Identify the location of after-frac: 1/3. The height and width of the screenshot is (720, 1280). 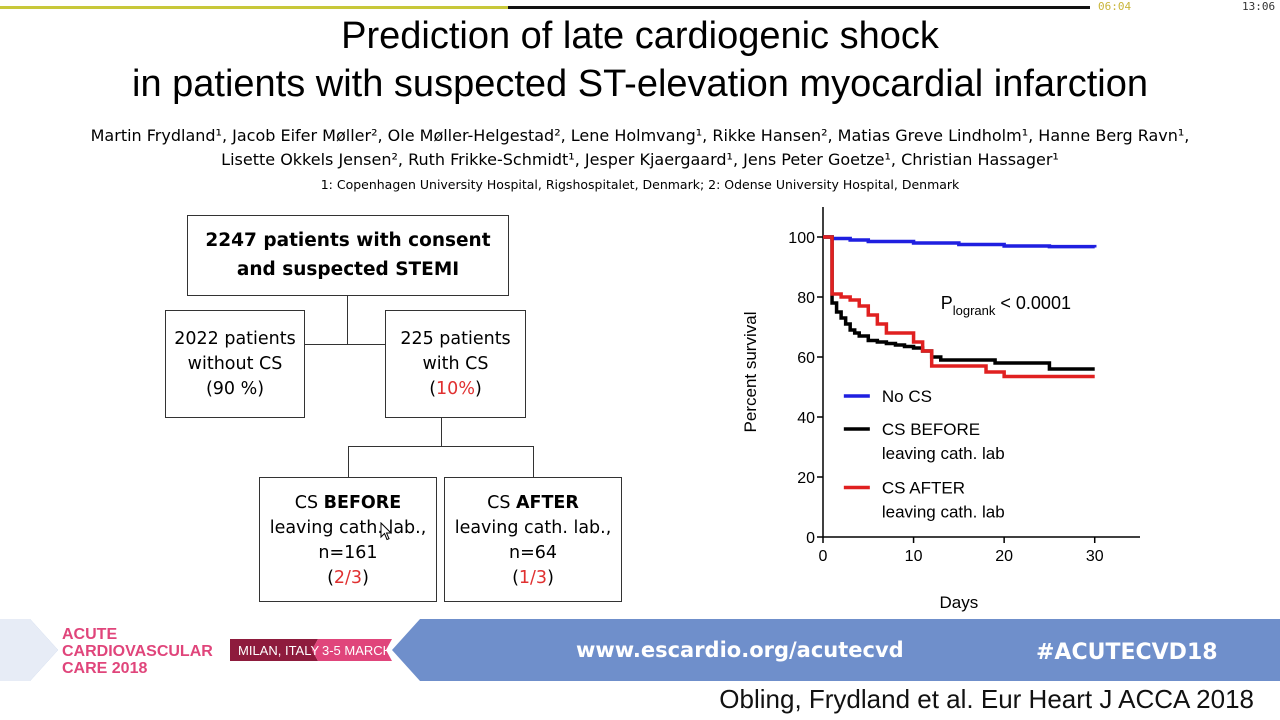
(533, 578).